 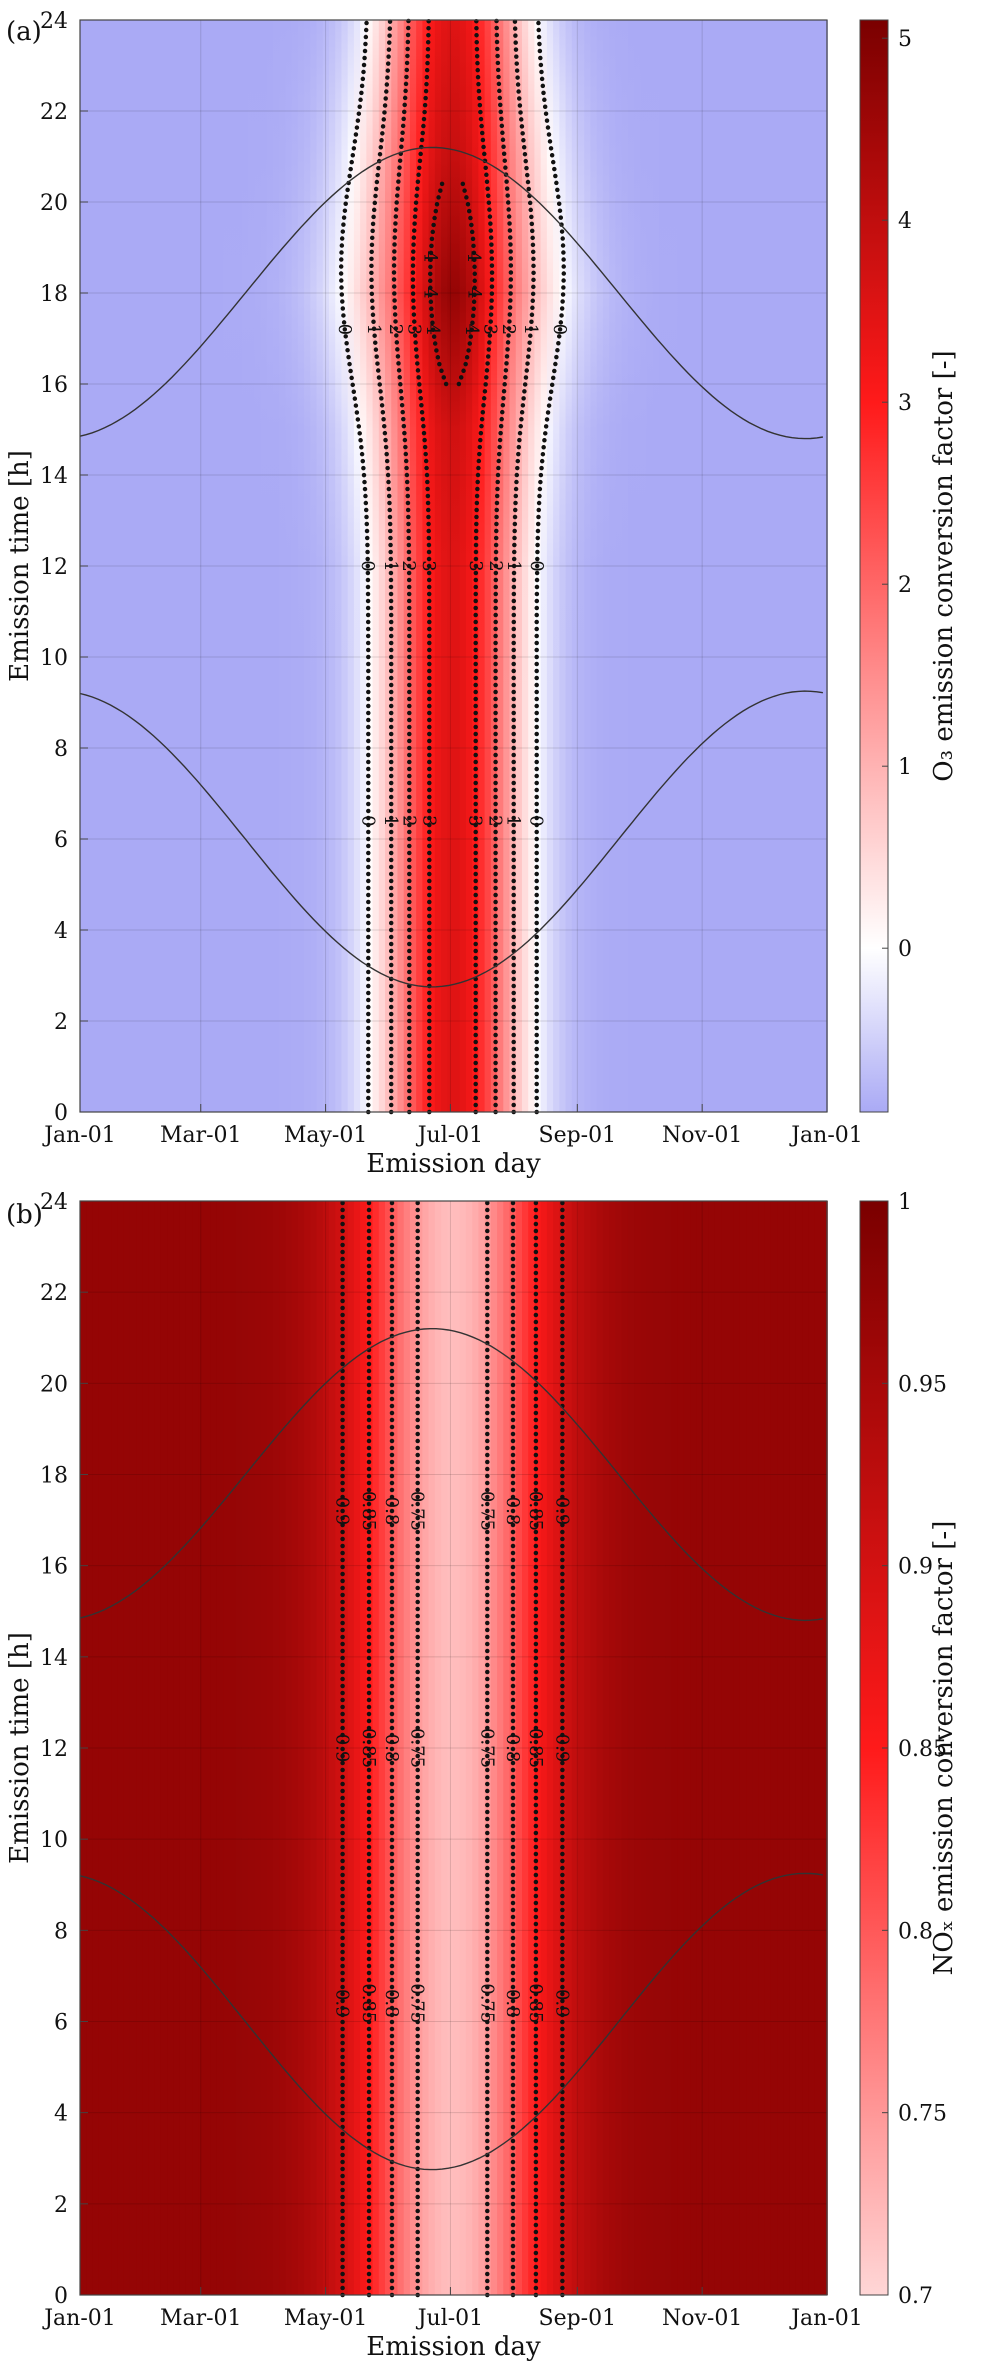 What do you see at coordinates (61, 1113) in the screenshot?
I see `y-tick-label: 0` at bounding box center [61, 1113].